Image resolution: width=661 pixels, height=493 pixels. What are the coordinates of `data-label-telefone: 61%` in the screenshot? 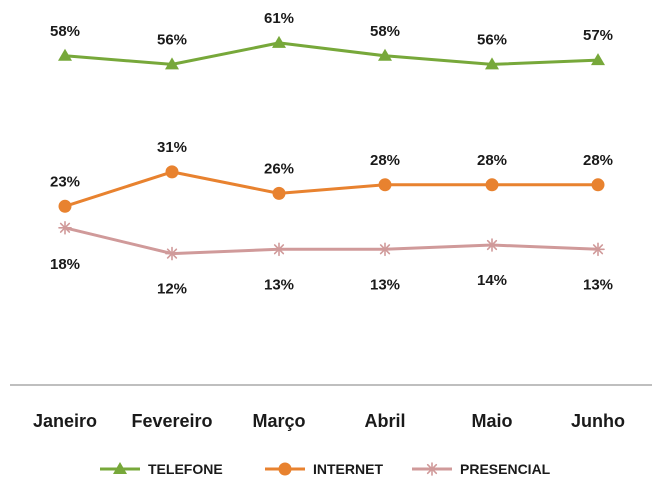 It's located at (279, 18).